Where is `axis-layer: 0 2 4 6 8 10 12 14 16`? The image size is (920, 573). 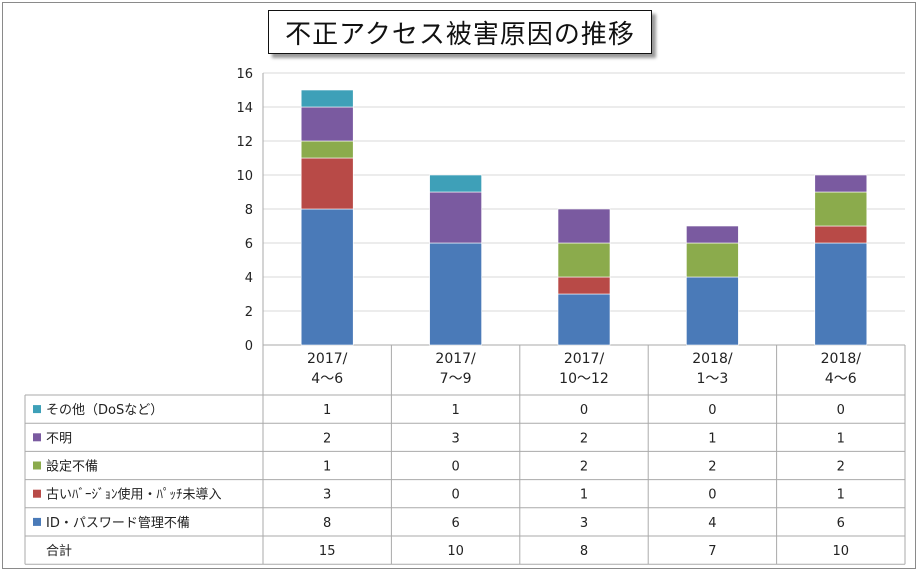
axis-layer: 0 2 4 6 8 10 12 14 16 is located at coordinates (250, 210).